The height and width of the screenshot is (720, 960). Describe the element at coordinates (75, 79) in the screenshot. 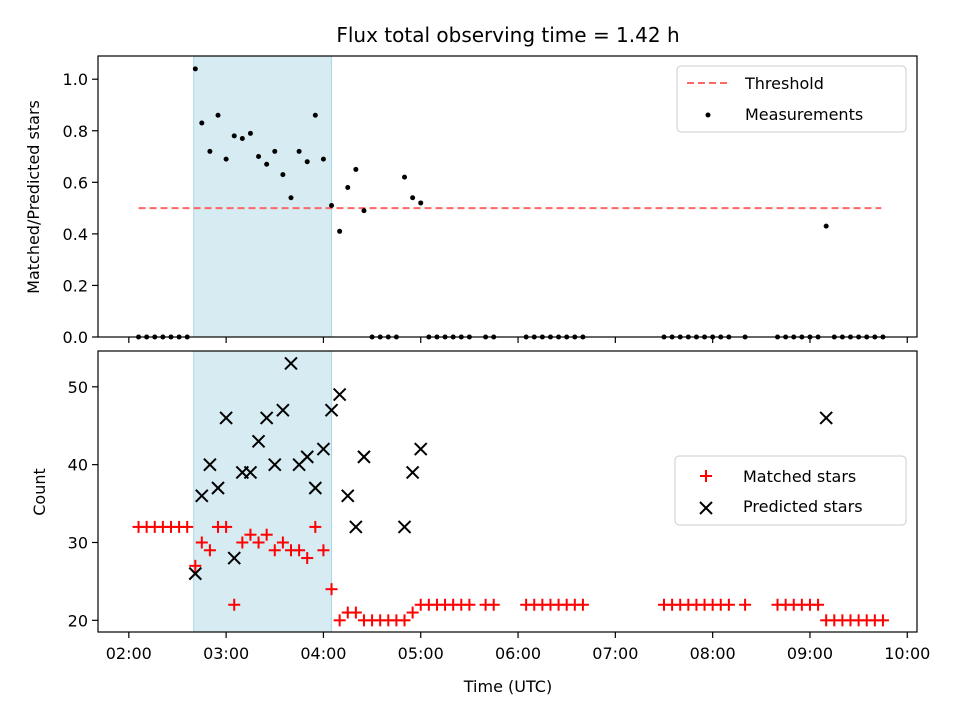

I see `top-ytick-label: 1.0` at that location.